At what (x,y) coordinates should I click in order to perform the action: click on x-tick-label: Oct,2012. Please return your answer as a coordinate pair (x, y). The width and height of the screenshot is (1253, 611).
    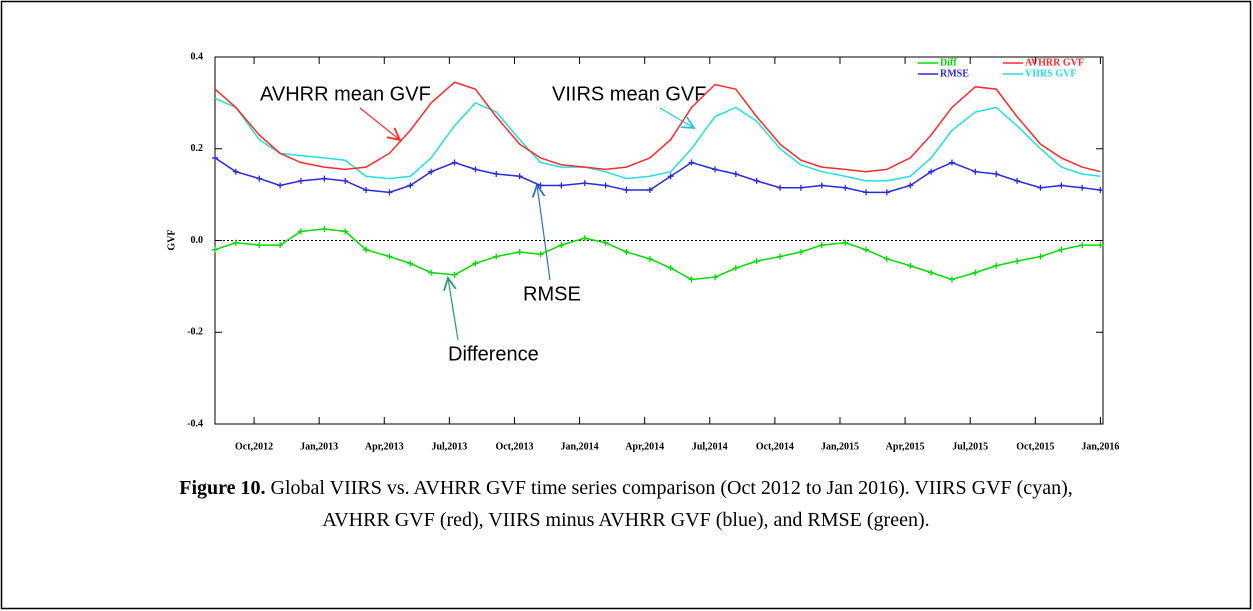
    Looking at the image, I should click on (254, 446).